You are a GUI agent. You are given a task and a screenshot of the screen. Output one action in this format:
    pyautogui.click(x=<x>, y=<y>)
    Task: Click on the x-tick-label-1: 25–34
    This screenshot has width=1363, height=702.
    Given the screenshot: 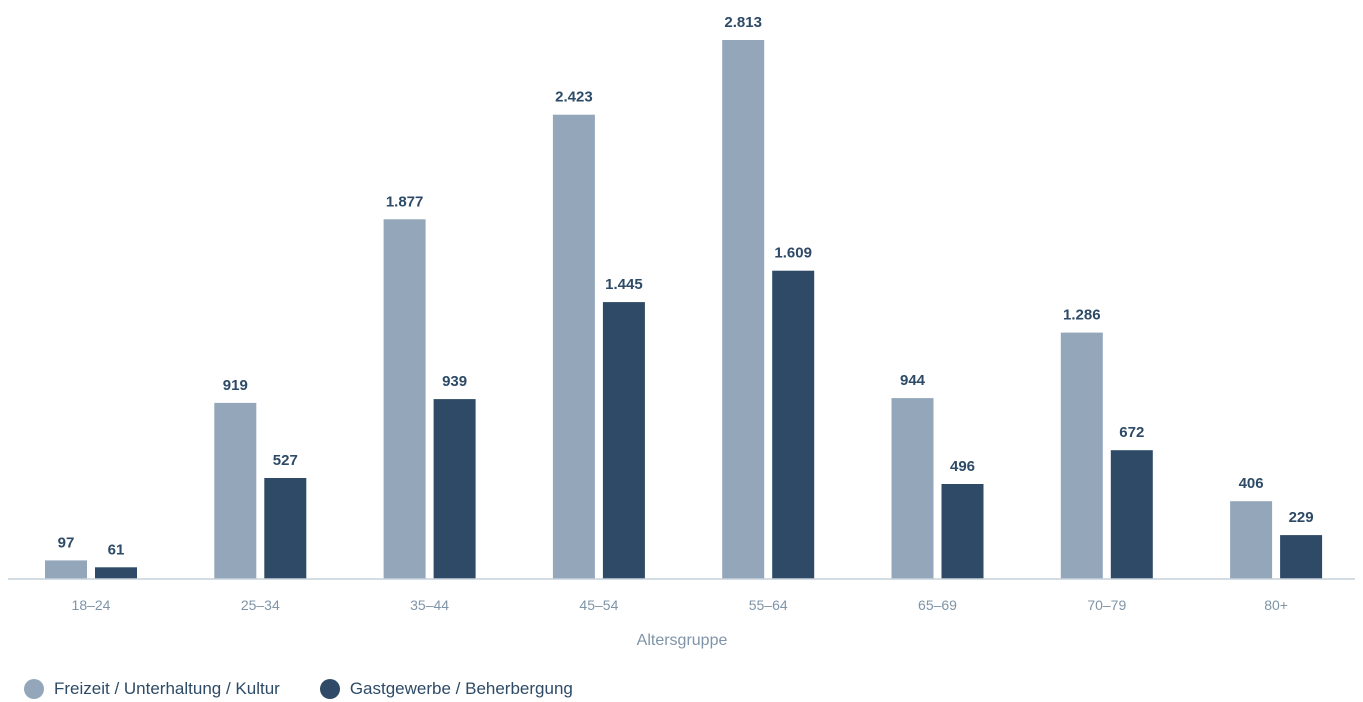 What is the action you would take?
    pyautogui.click(x=260, y=605)
    